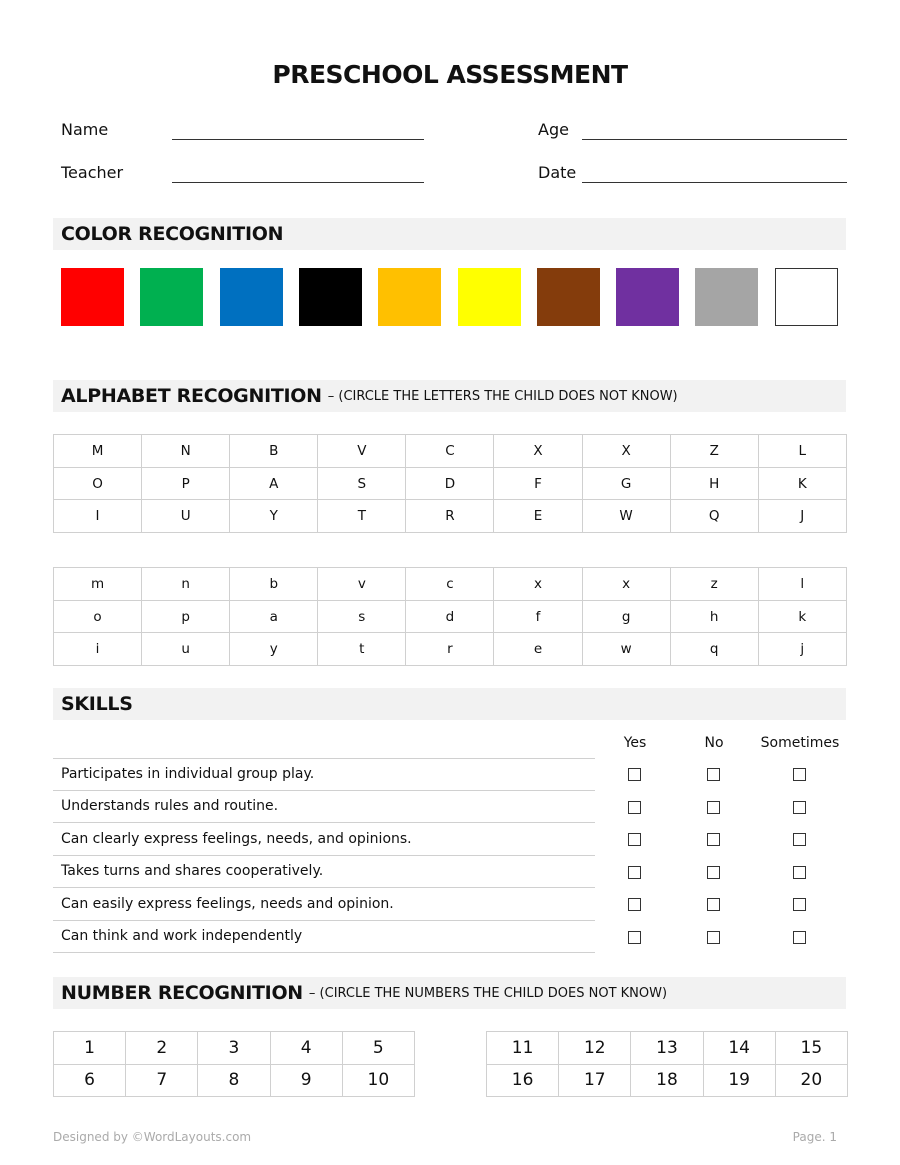 The image size is (900, 1165). I want to click on table-cell: M, so click(97, 451).